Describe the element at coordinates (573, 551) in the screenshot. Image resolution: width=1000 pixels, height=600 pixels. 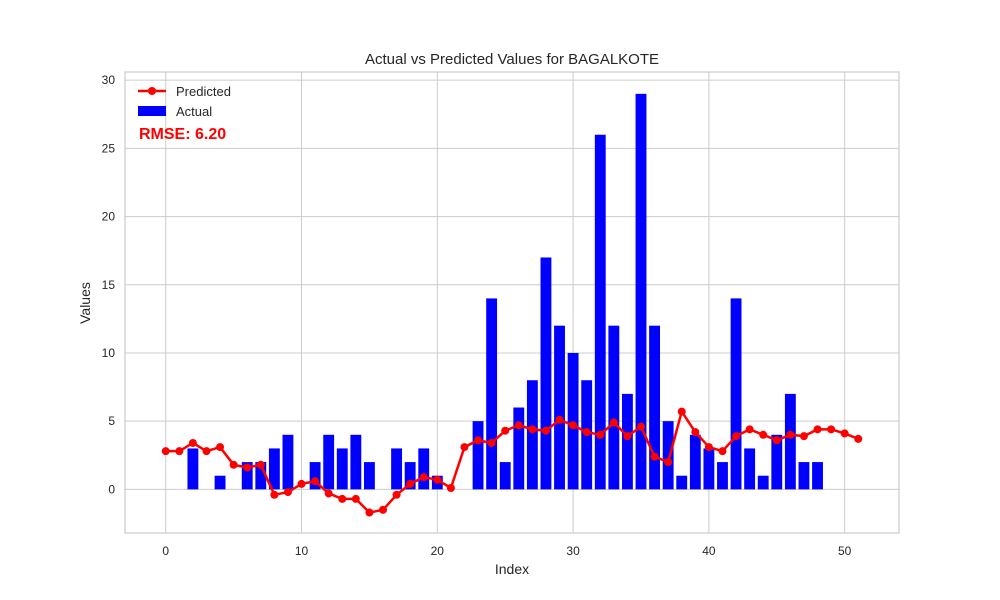
I see `x-tick-label: 30` at that location.